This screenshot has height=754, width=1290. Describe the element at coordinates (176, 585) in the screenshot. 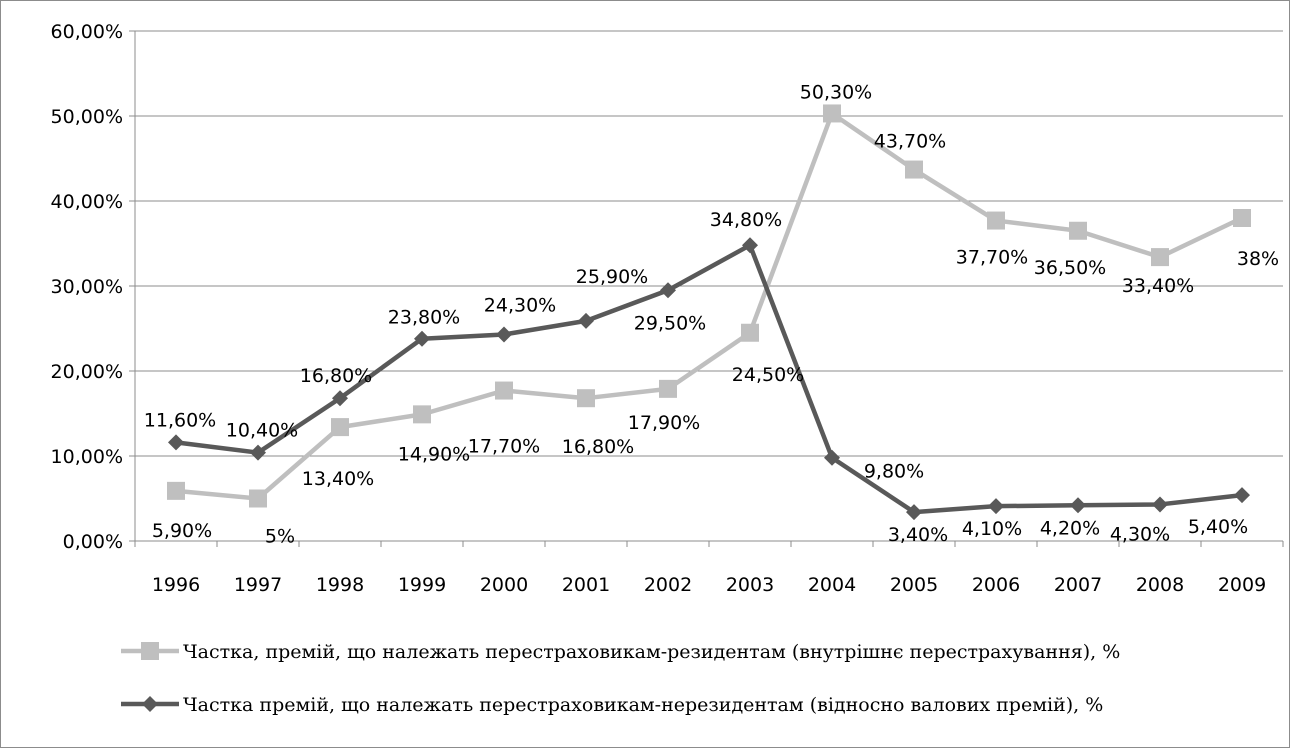

I see `x-tick-label: 1996` at that location.